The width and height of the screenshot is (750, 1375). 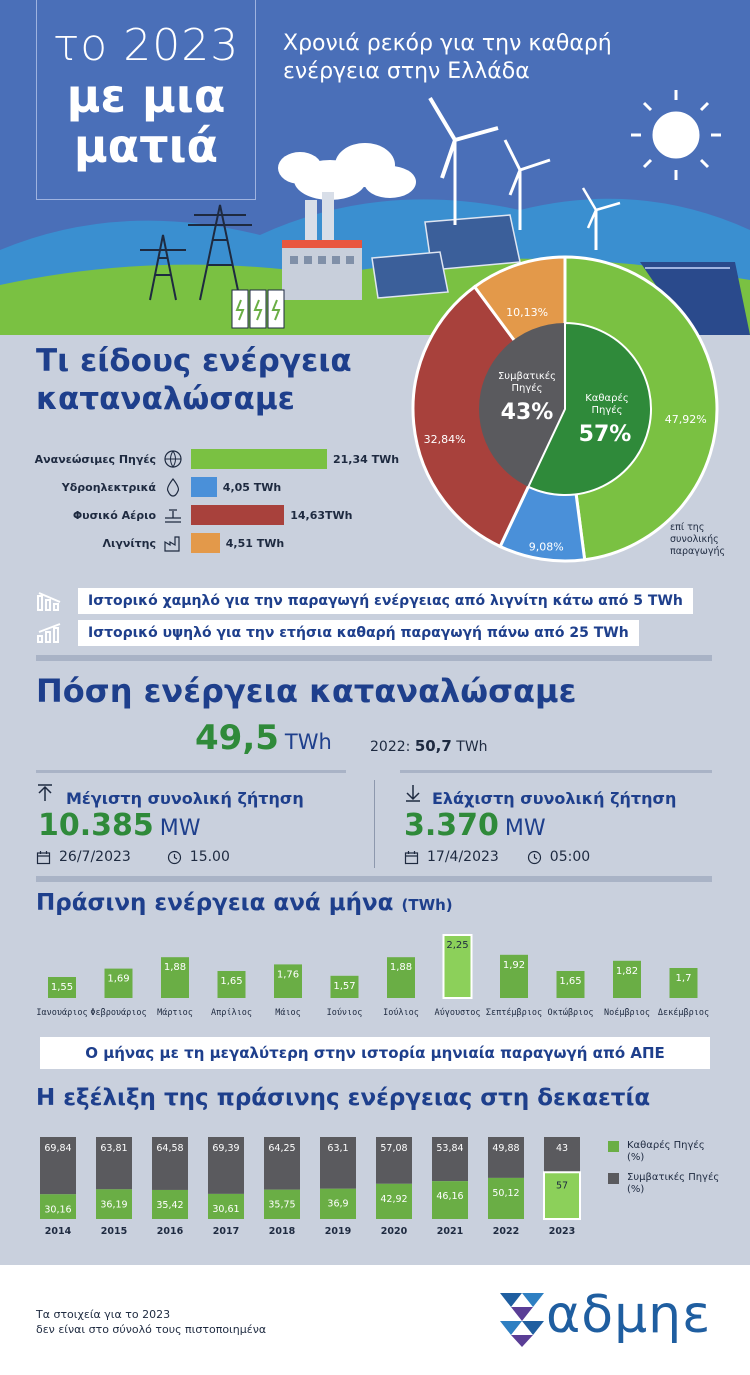 I want to click on conventional-value-label: 53,84, so click(x=449, y=1148).